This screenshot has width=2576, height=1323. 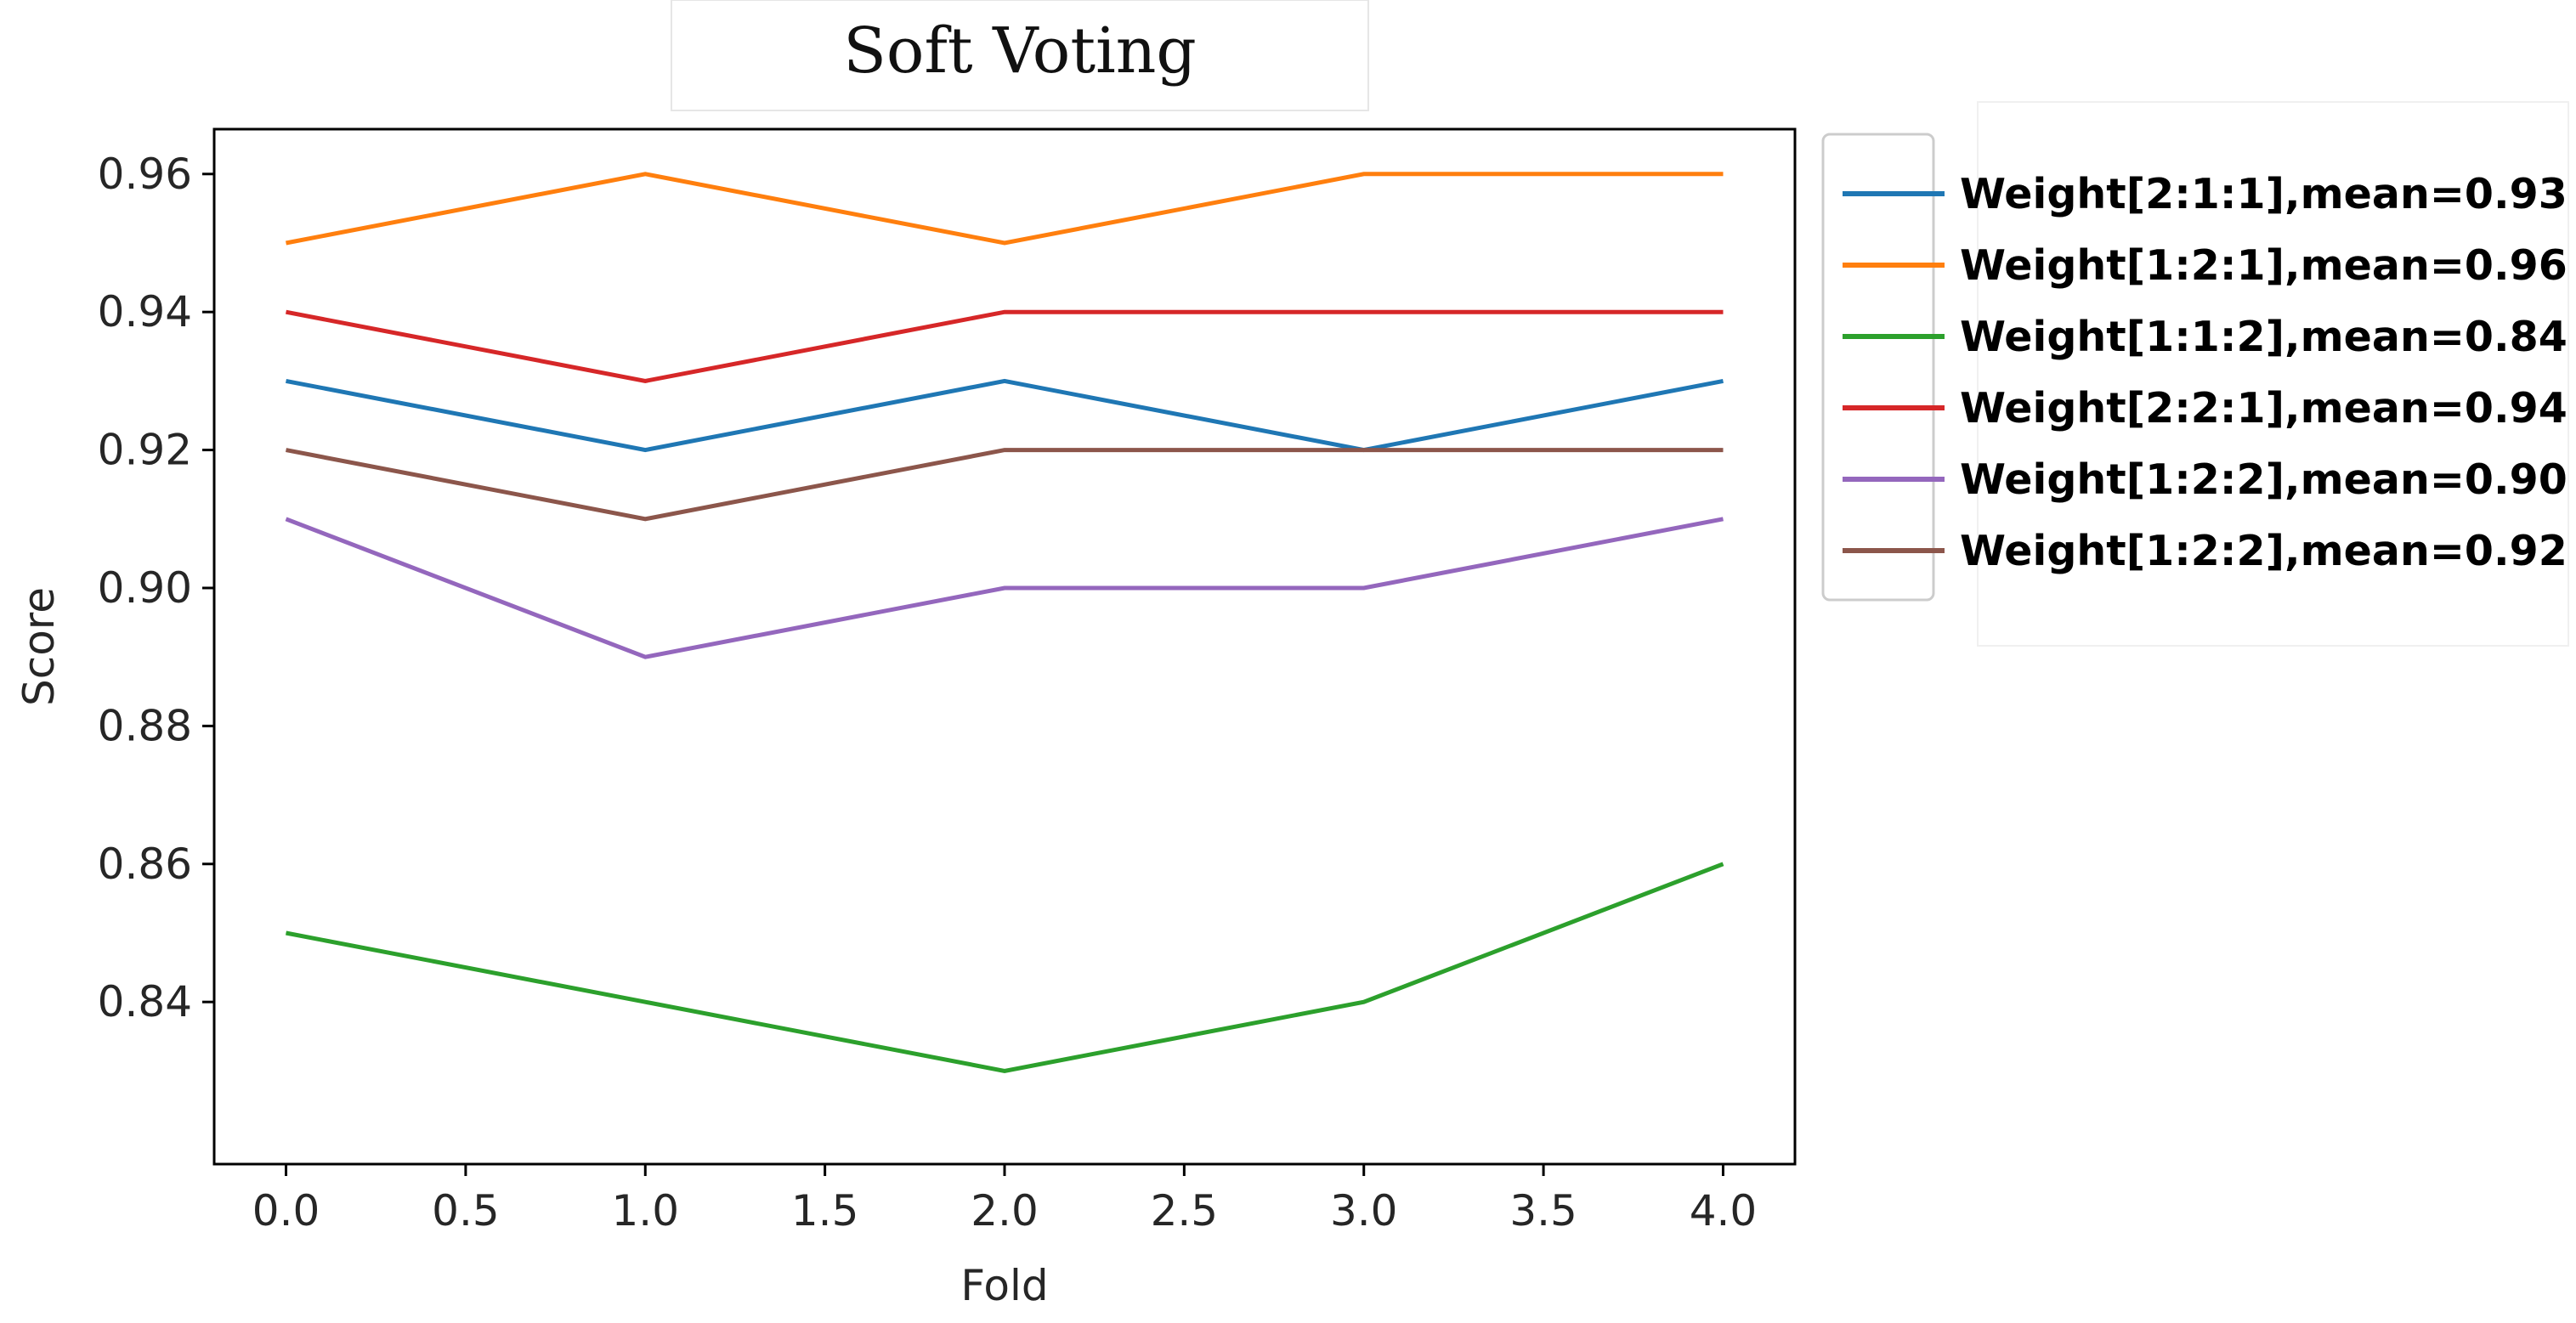 I want to click on x-tick-label: 3.5, so click(x=1543, y=1210).